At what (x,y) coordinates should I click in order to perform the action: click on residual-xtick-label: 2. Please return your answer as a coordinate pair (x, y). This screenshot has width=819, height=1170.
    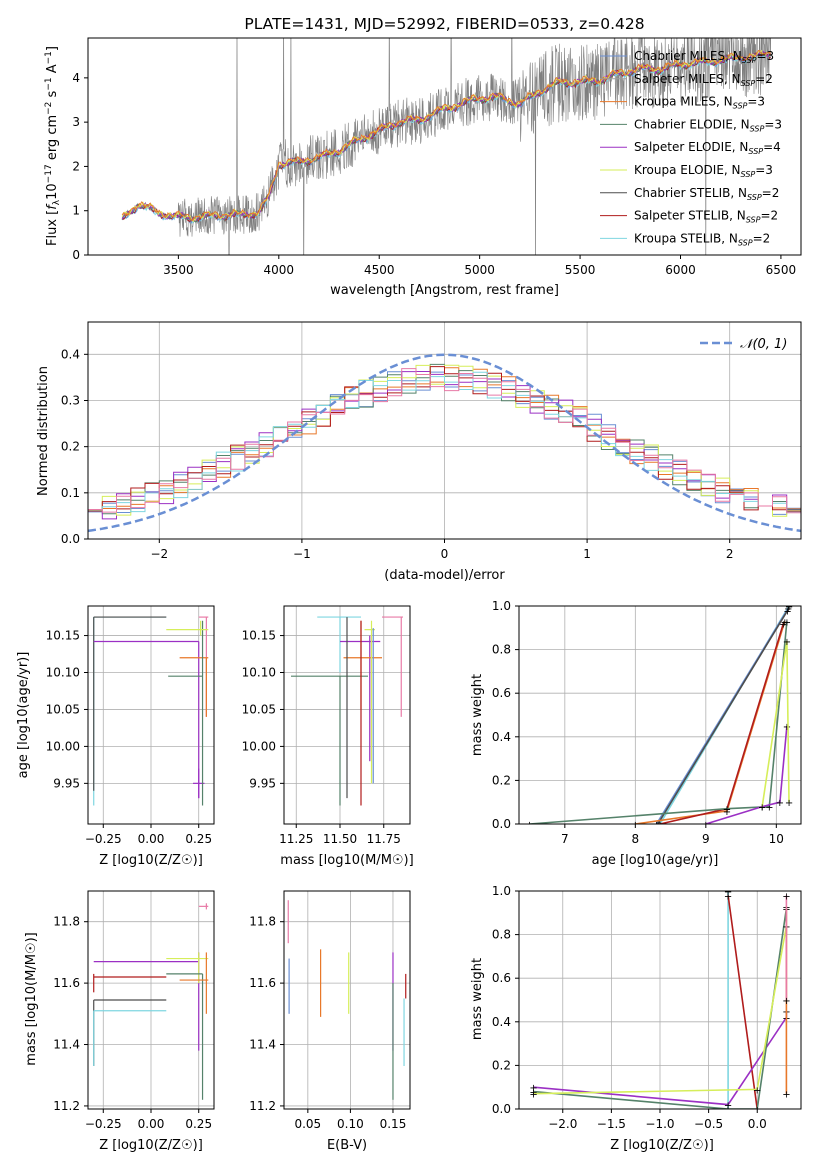
    Looking at the image, I should click on (730, 554).